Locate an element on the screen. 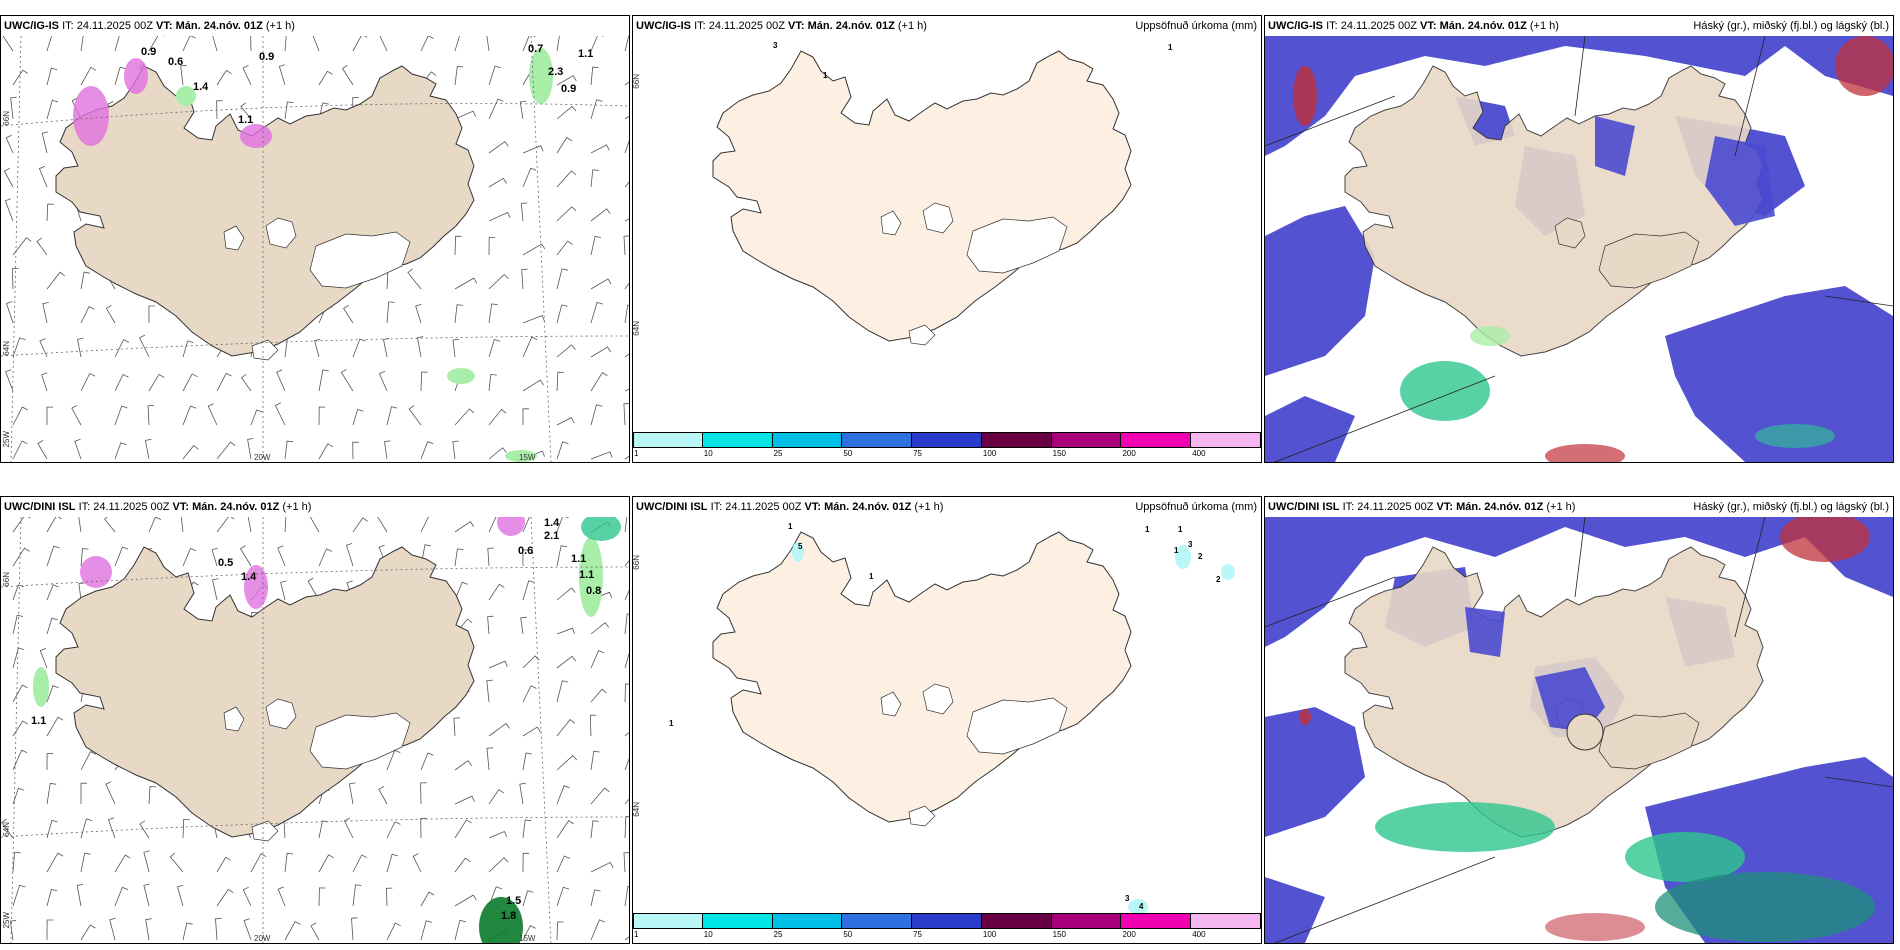 The height and width of the screenshot is (950, 1900). colorbar-label: 25 is located at coordinates (778, 934).